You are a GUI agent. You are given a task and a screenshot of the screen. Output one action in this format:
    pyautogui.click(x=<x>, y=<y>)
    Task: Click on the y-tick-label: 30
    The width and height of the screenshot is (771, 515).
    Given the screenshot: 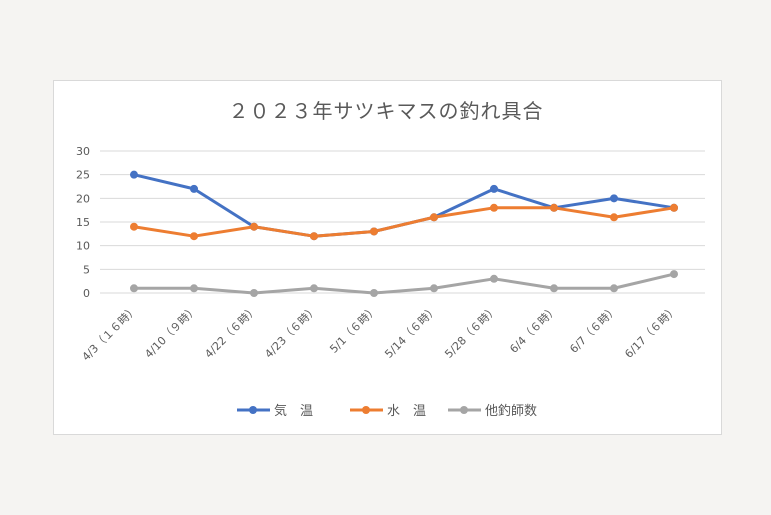 What is the action you would take?
    pyautogui.click(x=83, y=151)
    